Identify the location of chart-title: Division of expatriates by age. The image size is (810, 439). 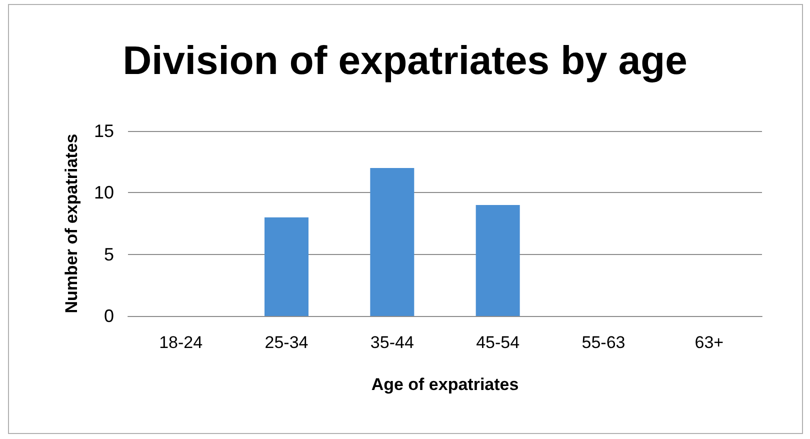
(405, 61).